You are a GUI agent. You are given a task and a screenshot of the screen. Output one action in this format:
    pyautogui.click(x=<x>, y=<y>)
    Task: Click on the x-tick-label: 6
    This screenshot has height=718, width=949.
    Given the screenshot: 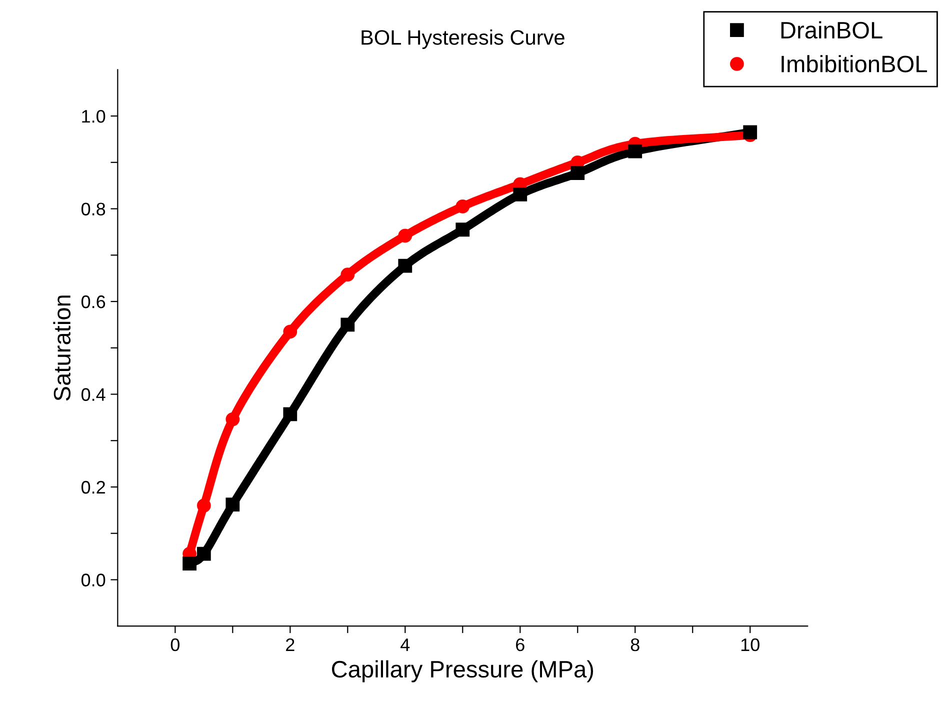 What is the action you would take?
    pyautogui.click(x=520, y=645)
    